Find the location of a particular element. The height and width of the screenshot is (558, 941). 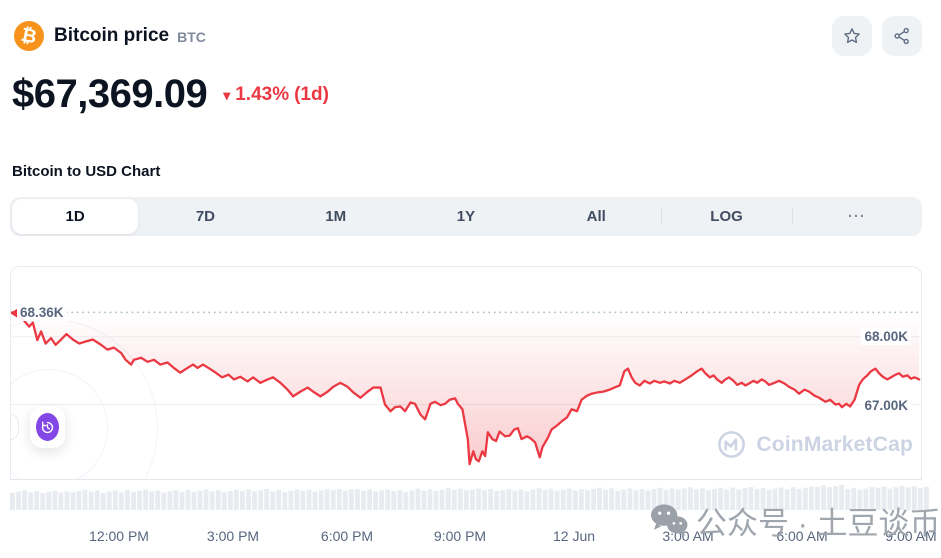

chart-section-title: Bitcoin to USD Chart is located at coordinates (86, 171).